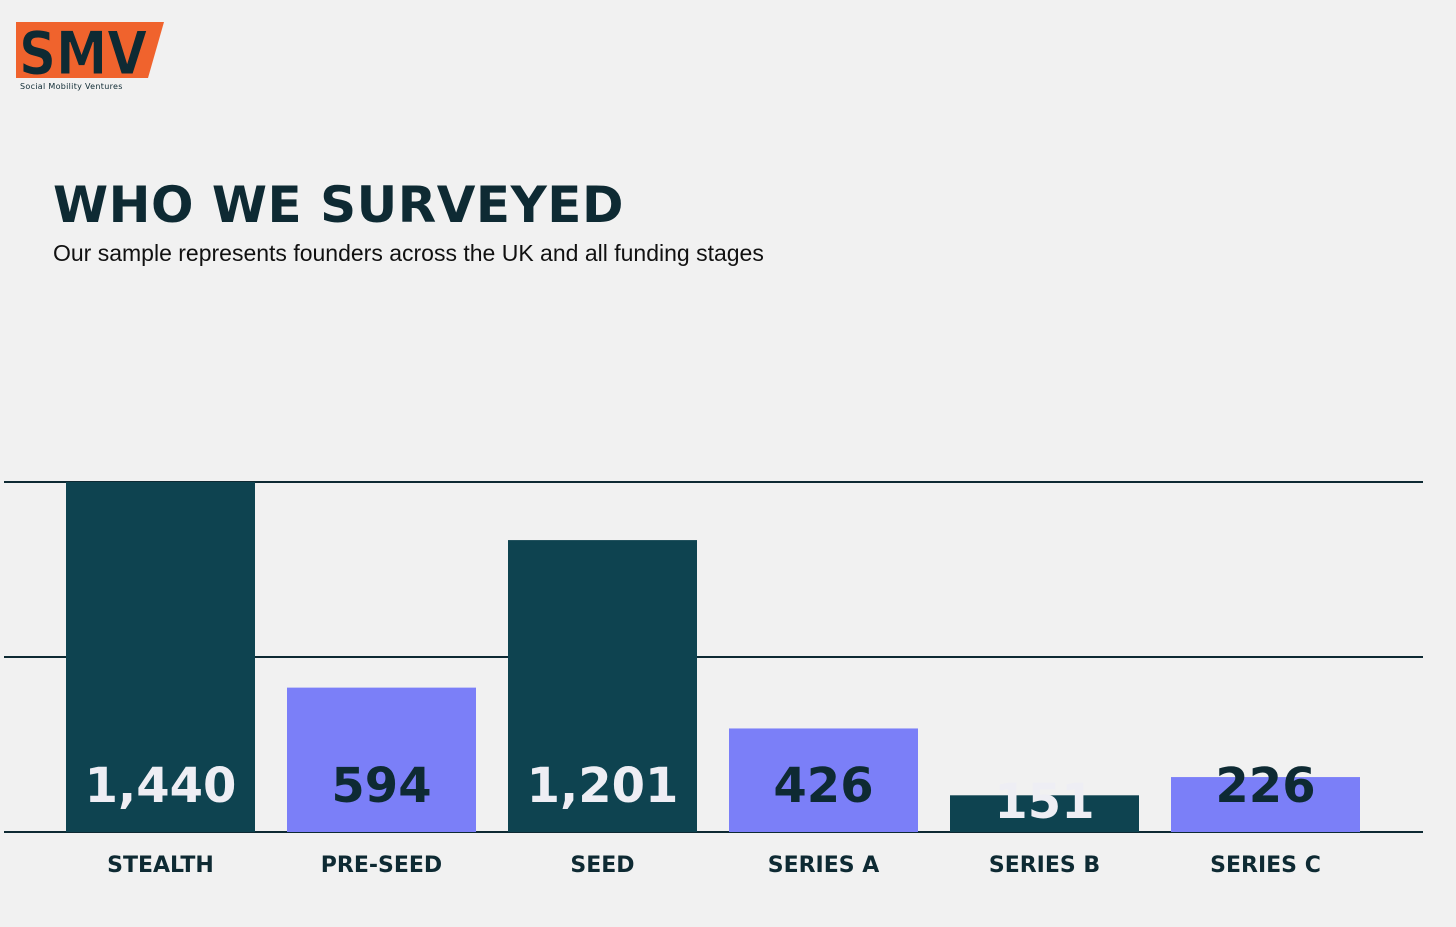  I want to click on bar-series-b, so click(1044, 813).